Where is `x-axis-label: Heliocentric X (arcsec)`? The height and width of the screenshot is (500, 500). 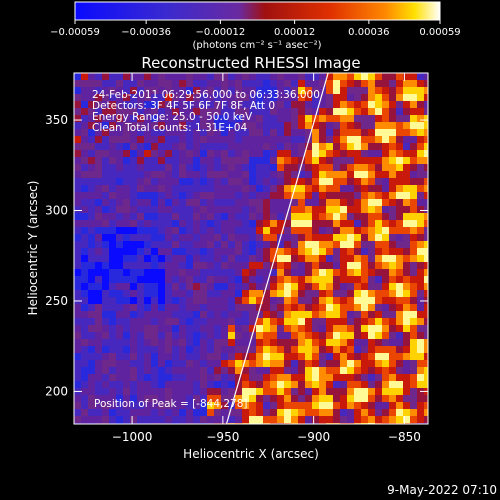 x-axis-label: Heliocentric X (arcsec) is located at coordinates (251, 454).